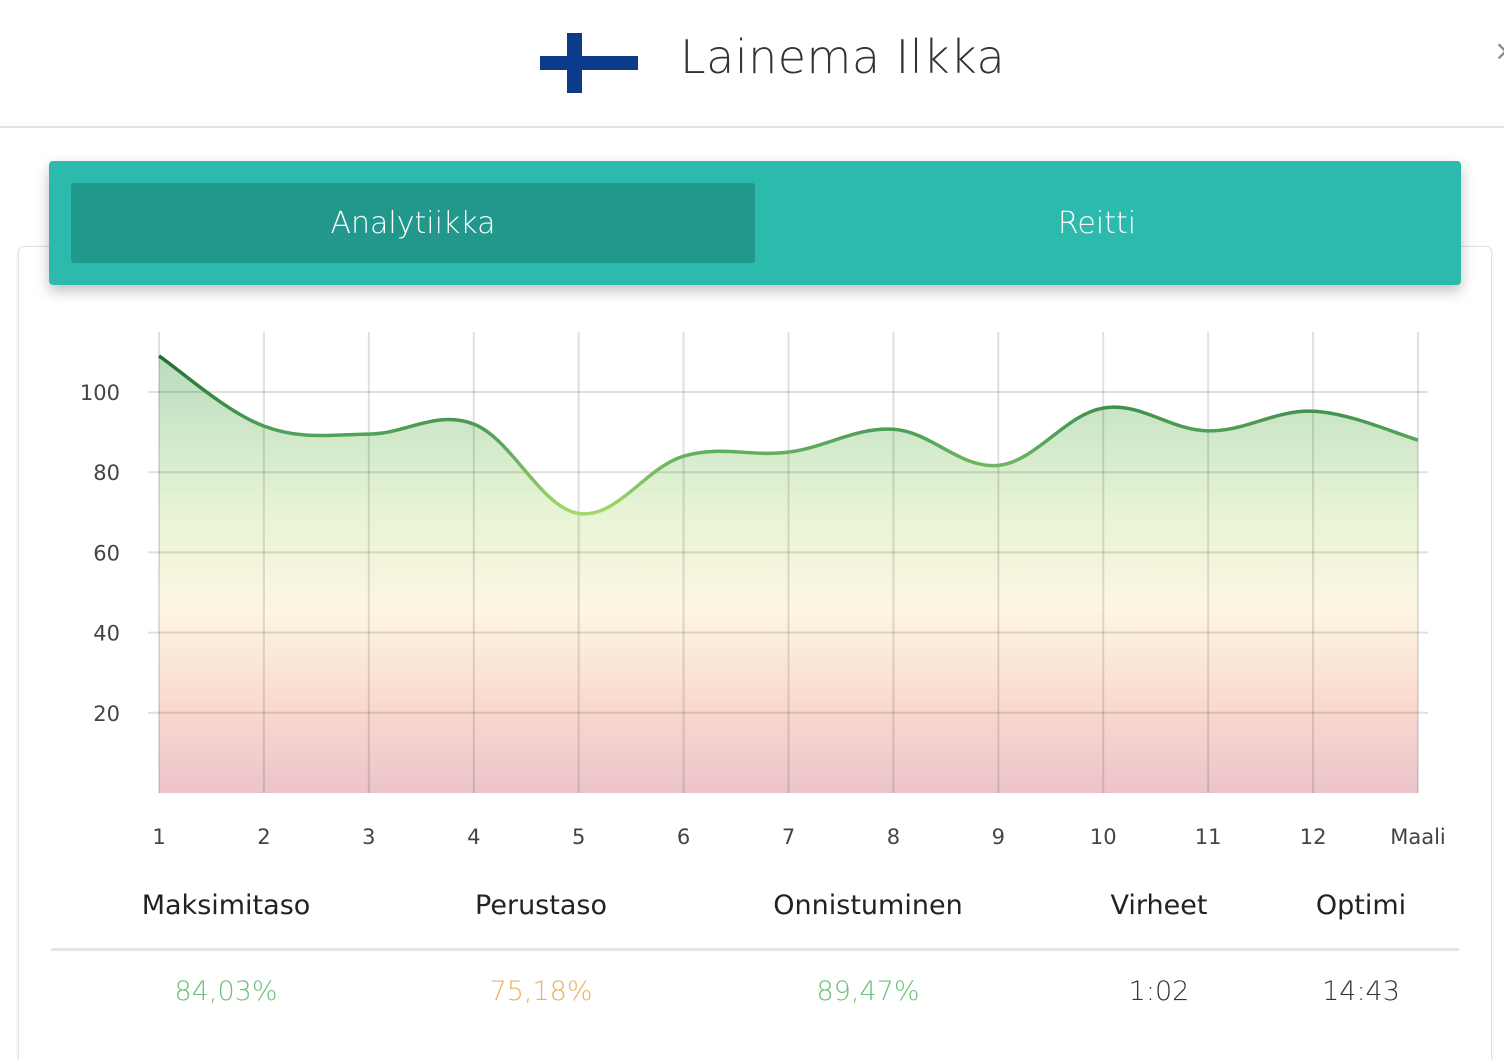 The height and width of the screenshot is (1060, 1504). I want to click on chart-xtick-label: 3, so click(368, 837).